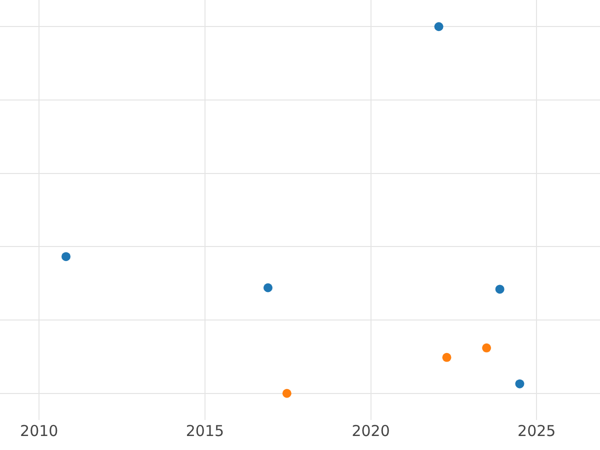 The height and width of the screenshot is (450, 600). I want to click on x-tick-label: 2020, so click(371, 431).